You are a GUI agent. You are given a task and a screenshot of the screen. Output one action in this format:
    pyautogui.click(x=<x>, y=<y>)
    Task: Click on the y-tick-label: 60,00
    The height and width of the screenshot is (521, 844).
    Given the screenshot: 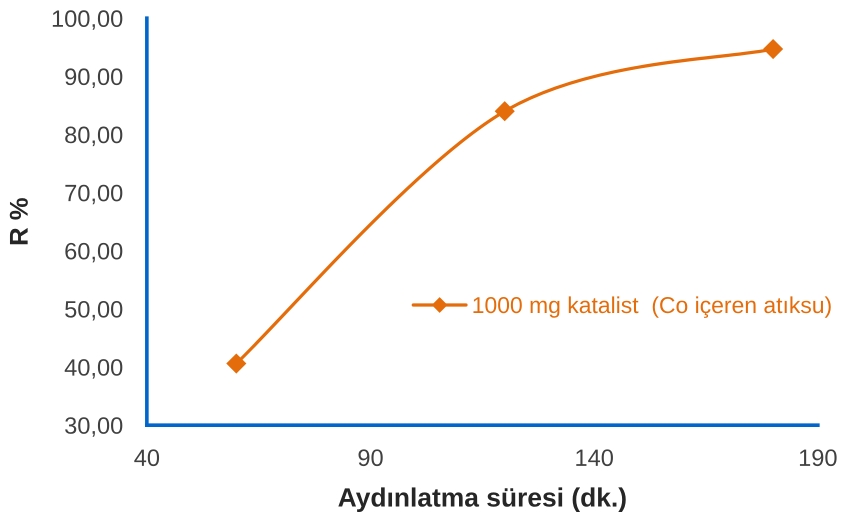 What is the action you would take?
    pyautogui.click(x=93, y=252)
    